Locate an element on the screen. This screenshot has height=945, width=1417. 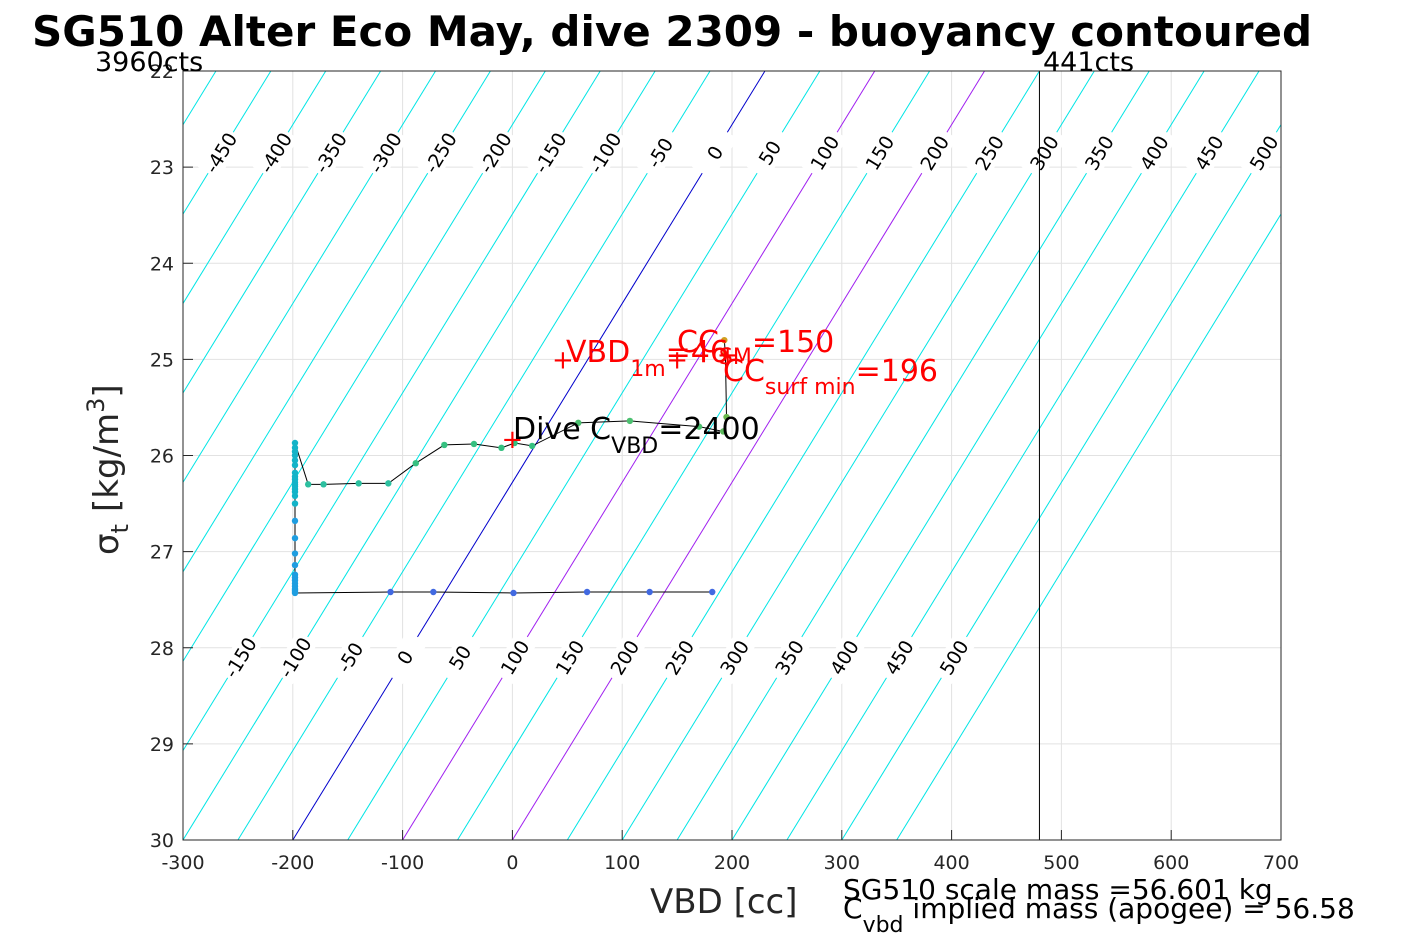
y-label-main: σ is located at coordinates (107, 544).